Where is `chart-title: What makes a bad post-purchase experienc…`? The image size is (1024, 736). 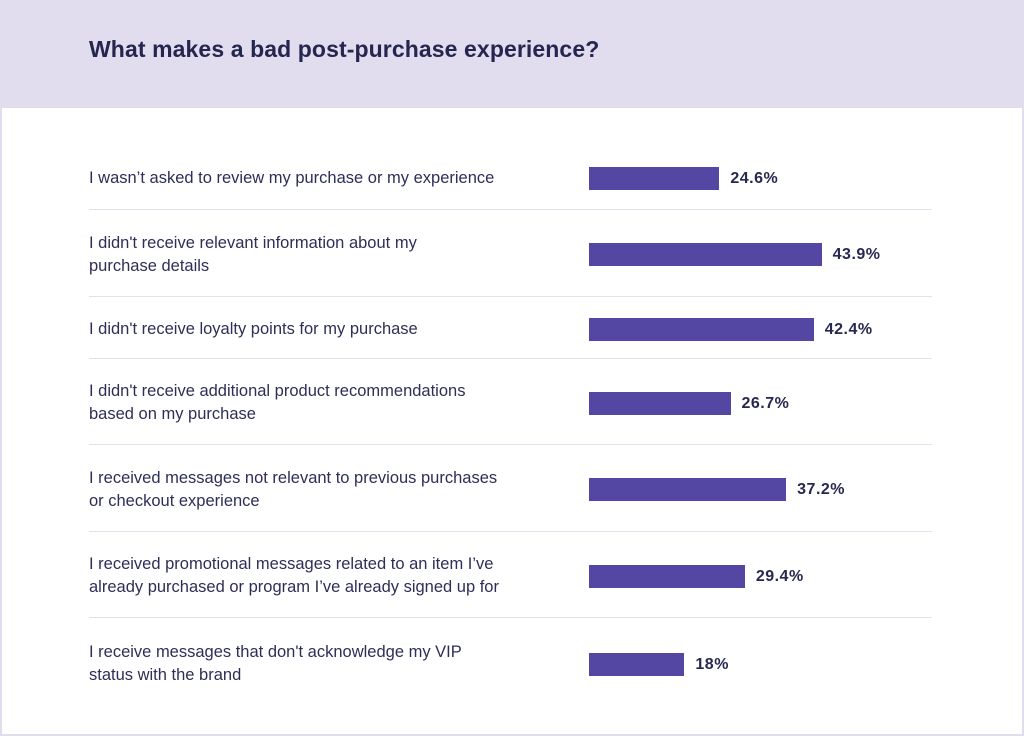
chart-title: What makes a bad post-purchase experienc… is located at coordinates (344, 49).